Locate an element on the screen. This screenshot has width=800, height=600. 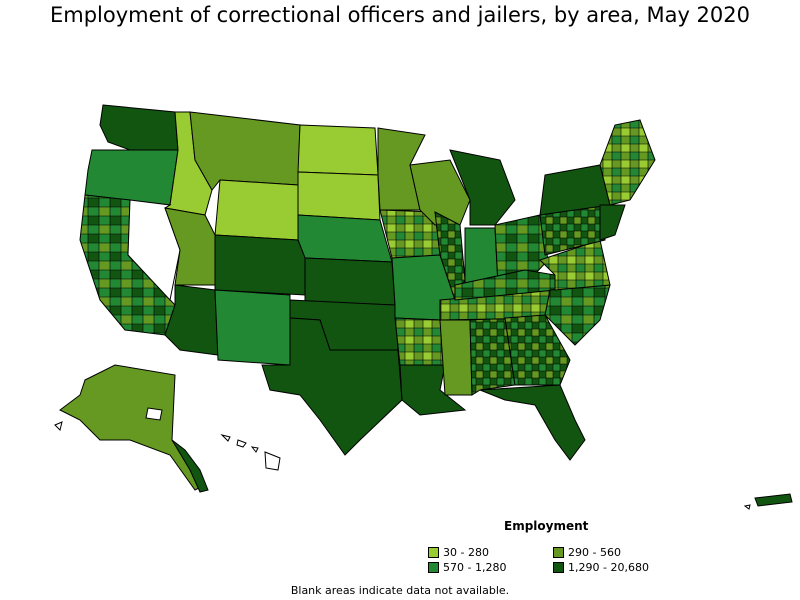
legend-label: 570 - 1,280 is located at coordinates (475, 567).